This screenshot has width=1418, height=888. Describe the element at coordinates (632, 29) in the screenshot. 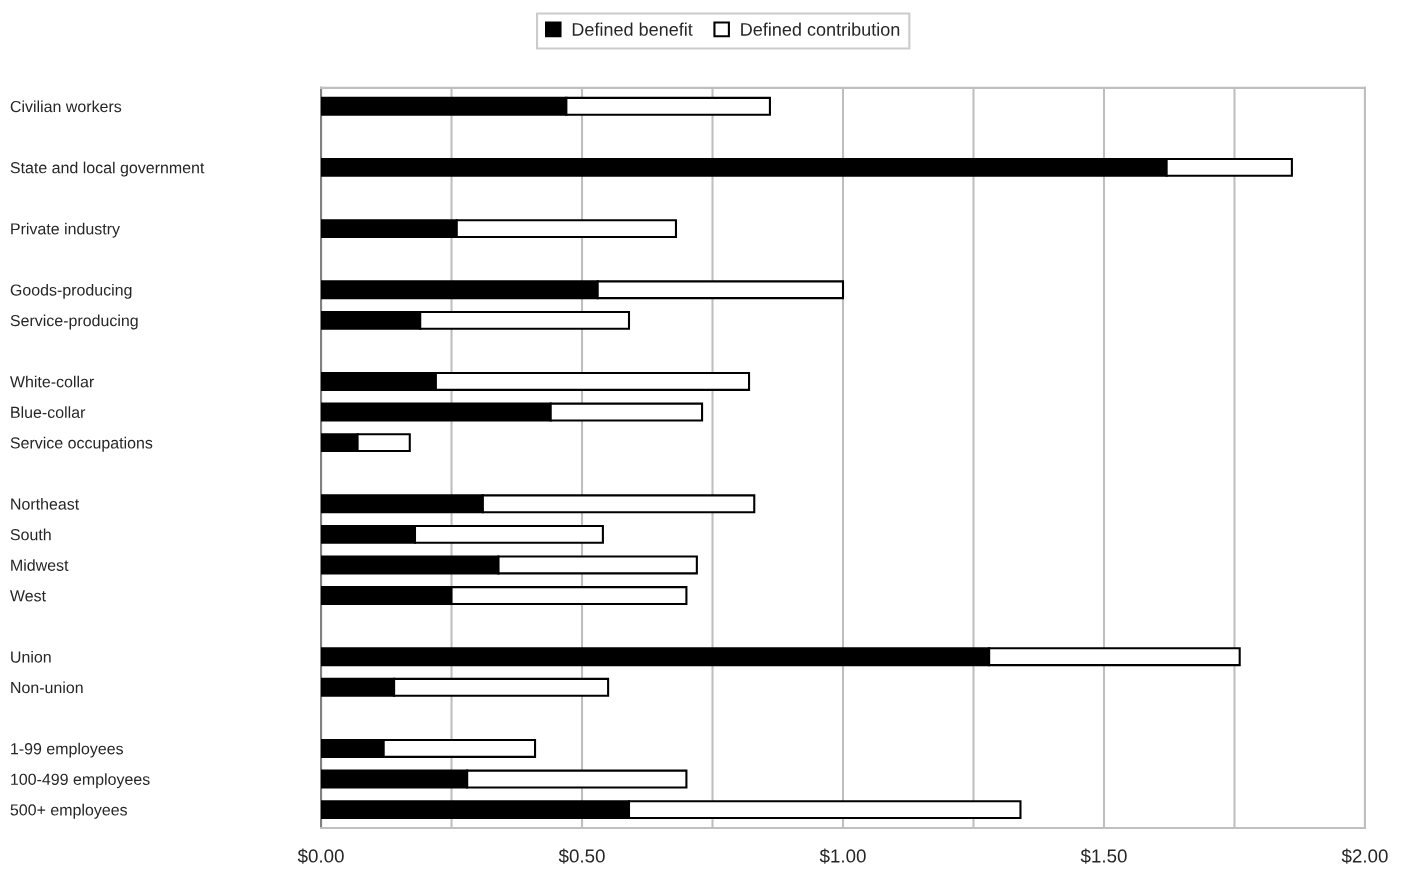

I see `legend-label: Defined benefit` at that location.